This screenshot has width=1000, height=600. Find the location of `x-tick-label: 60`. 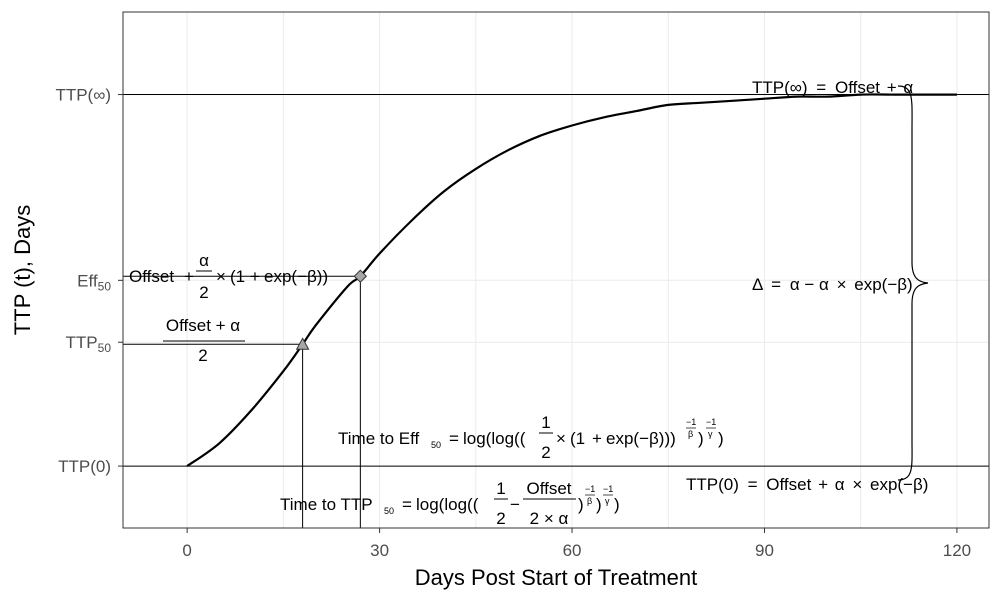

x-tick-label: 60 is located at coordinates (572, 550).